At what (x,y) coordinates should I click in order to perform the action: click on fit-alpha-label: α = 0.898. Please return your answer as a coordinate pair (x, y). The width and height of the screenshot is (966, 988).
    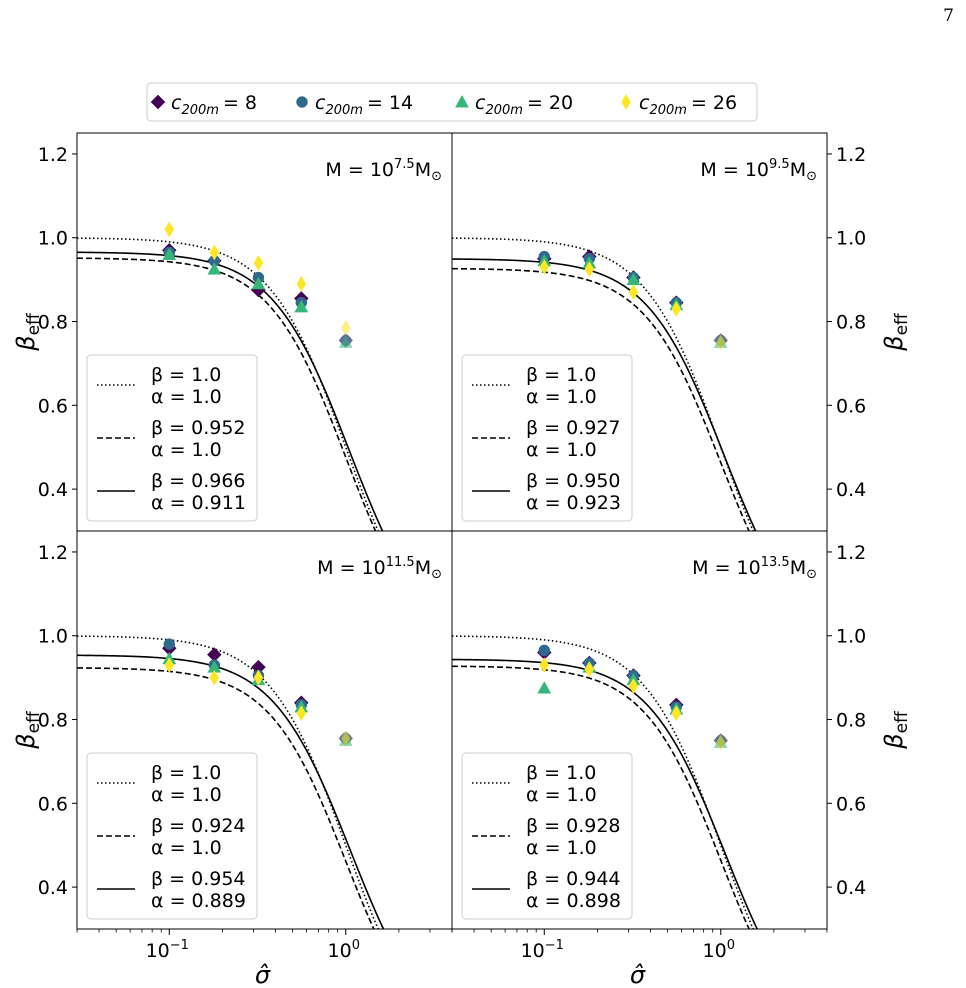
    Looking at the image, I should click on (573, 901).